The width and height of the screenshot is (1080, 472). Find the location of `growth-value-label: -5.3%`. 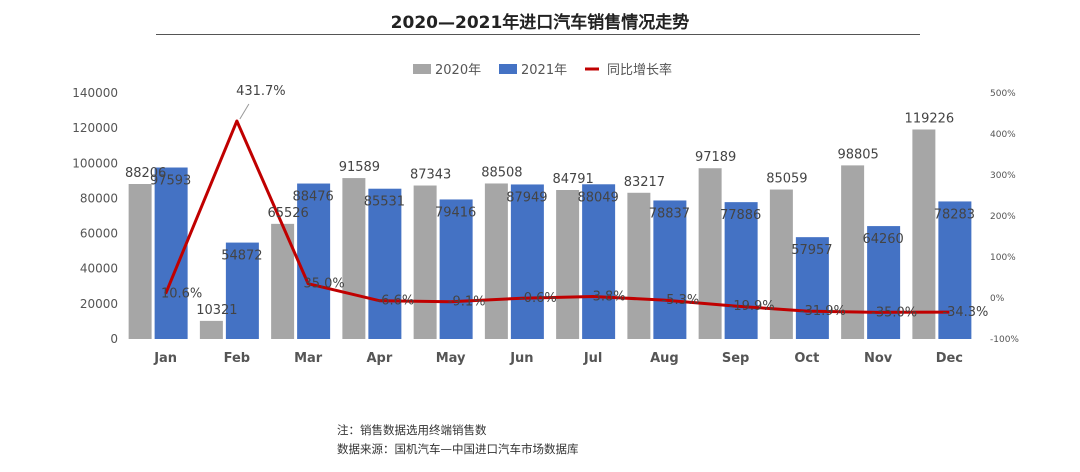

growth-value-label: -5.3% is located at coordinates (681, 300).